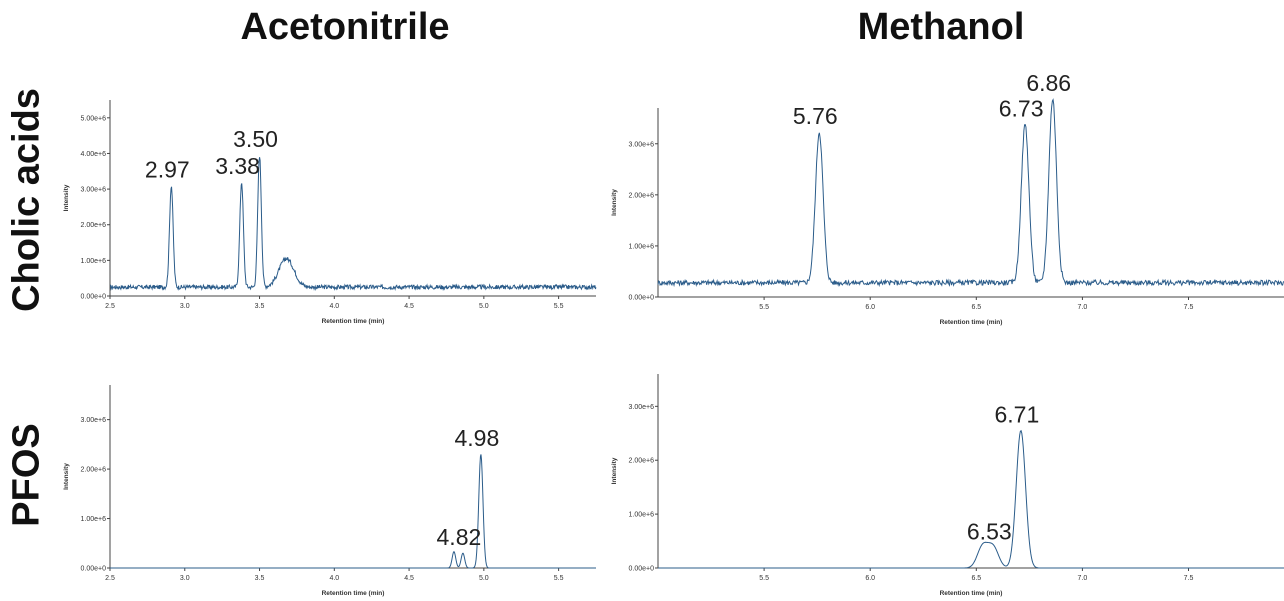  I want to click on panel-3-x-tick-label: 6.5, so click(976, 578).